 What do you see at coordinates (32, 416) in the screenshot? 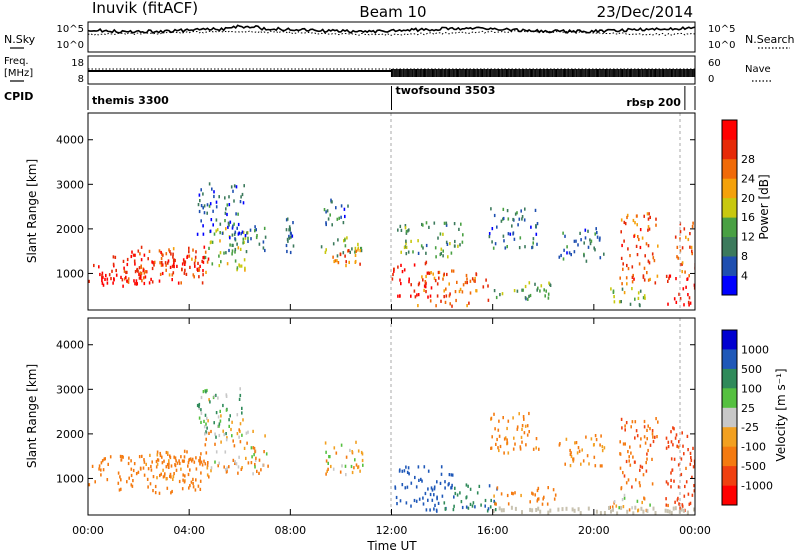
I see `velocity-ylabel: Slant Range [km]` at bounding box center [32, 416].